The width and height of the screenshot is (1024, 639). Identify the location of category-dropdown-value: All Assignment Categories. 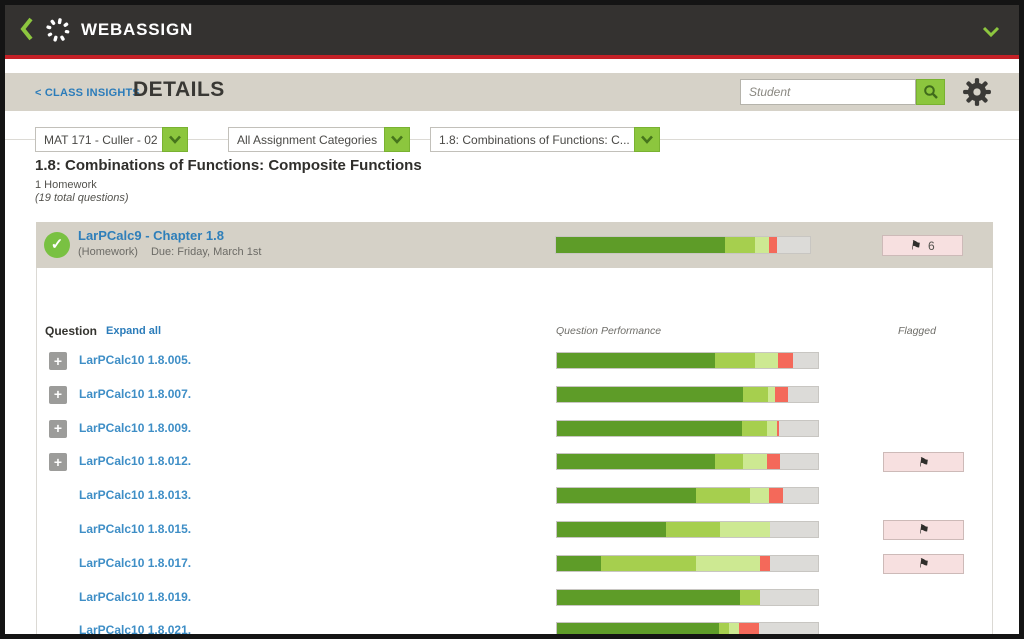
(306, 139).